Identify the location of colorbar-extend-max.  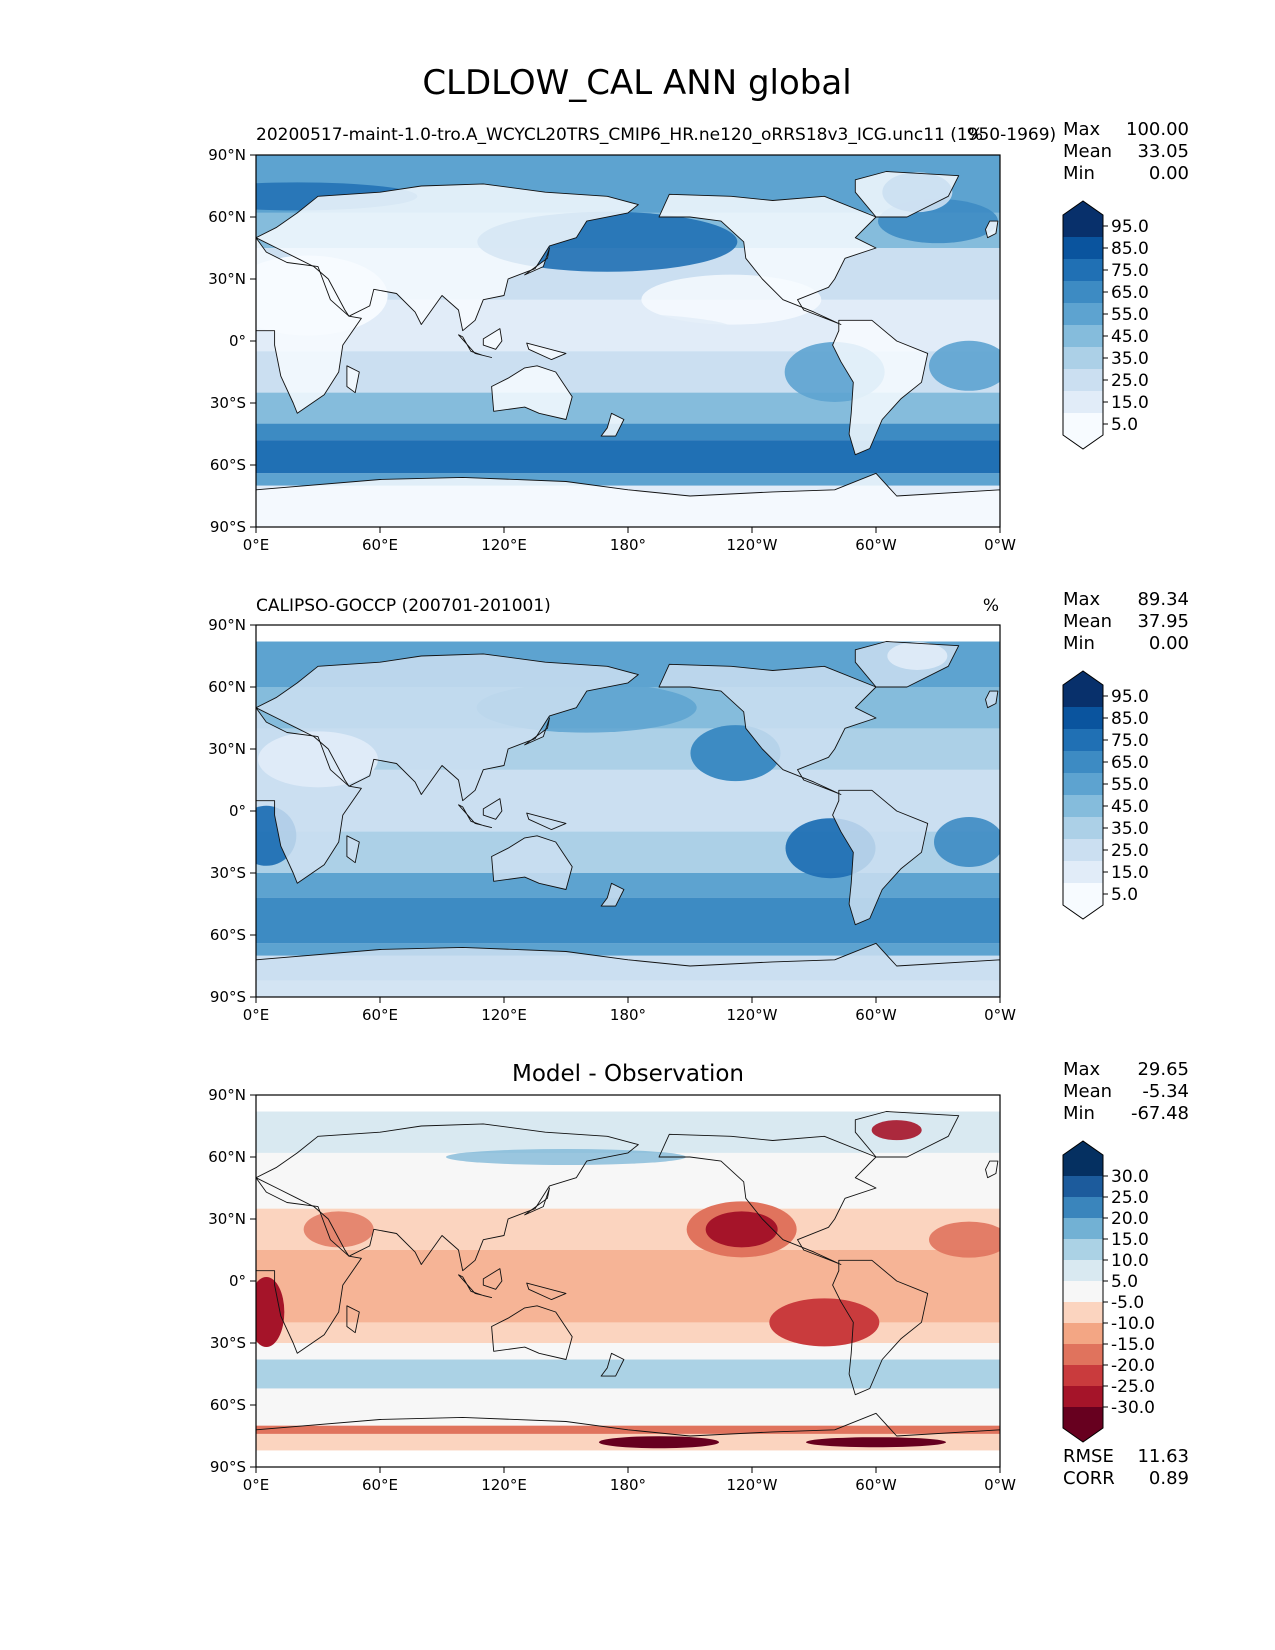
(1083, 678).